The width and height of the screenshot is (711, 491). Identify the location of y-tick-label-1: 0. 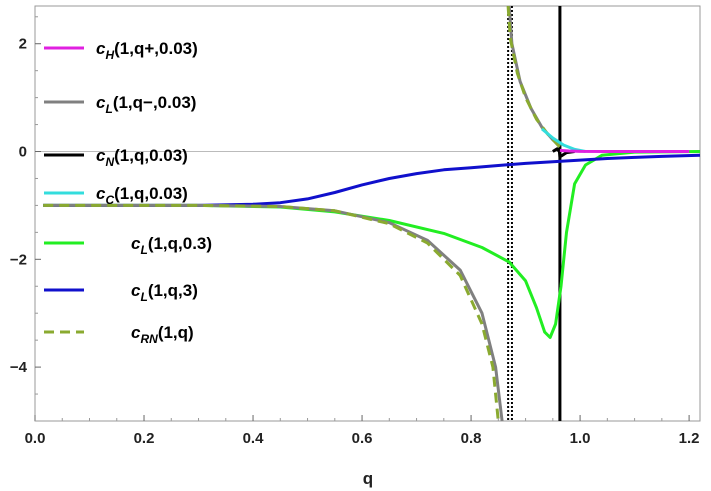
(23, 152).